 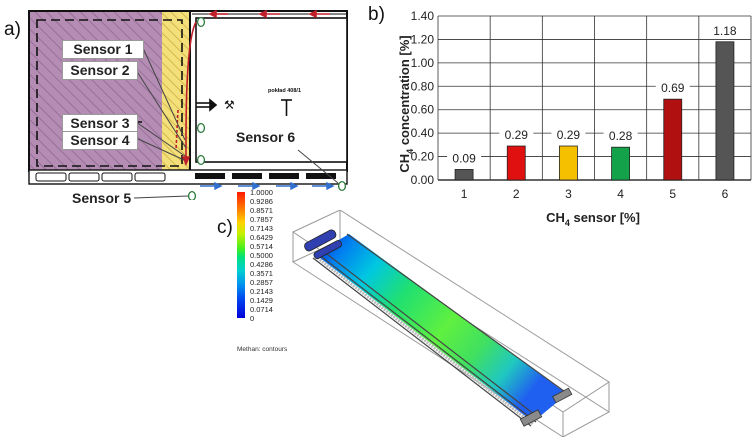 I want to click on x-tick-label: 6, so click(x=725, y=194).